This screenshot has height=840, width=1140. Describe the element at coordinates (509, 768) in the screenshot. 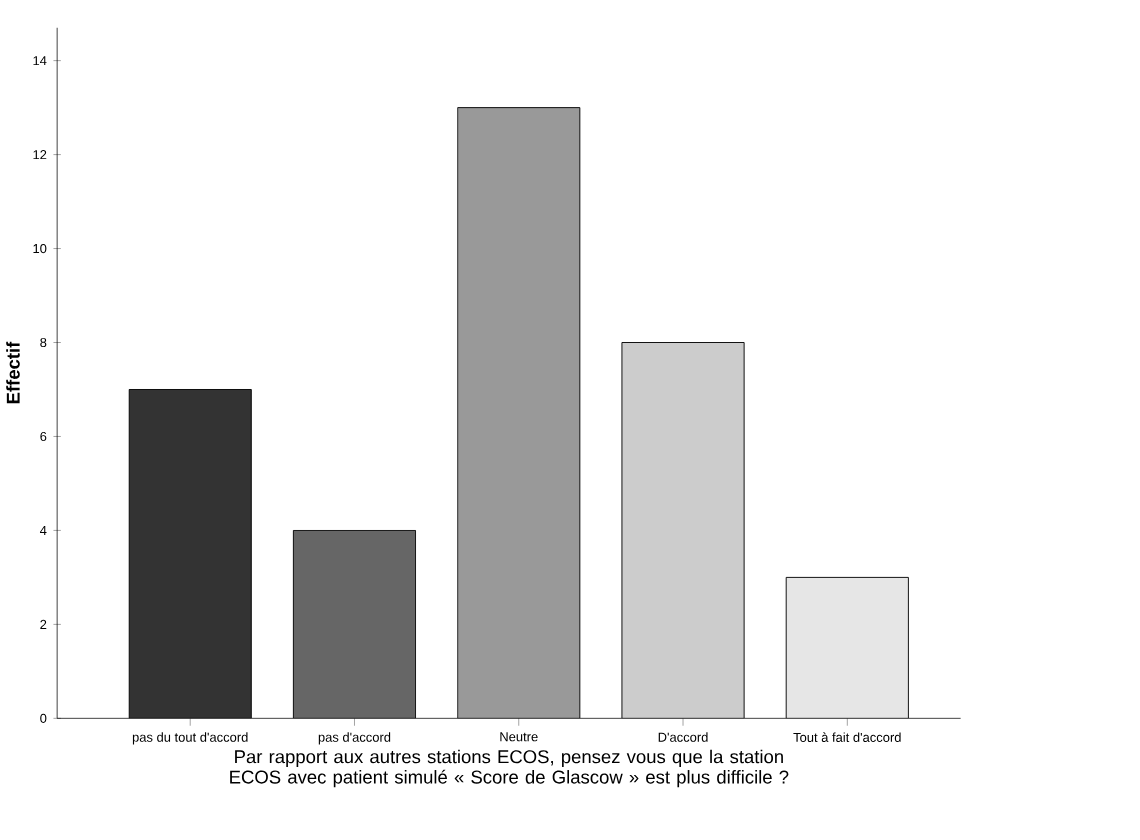

I see `x-axis-title: Par rapport aux autres stations ECOS, pensez vous que la station ECOS avec patient simulé « Score de Glascow » est plus difficile ?` at that location.